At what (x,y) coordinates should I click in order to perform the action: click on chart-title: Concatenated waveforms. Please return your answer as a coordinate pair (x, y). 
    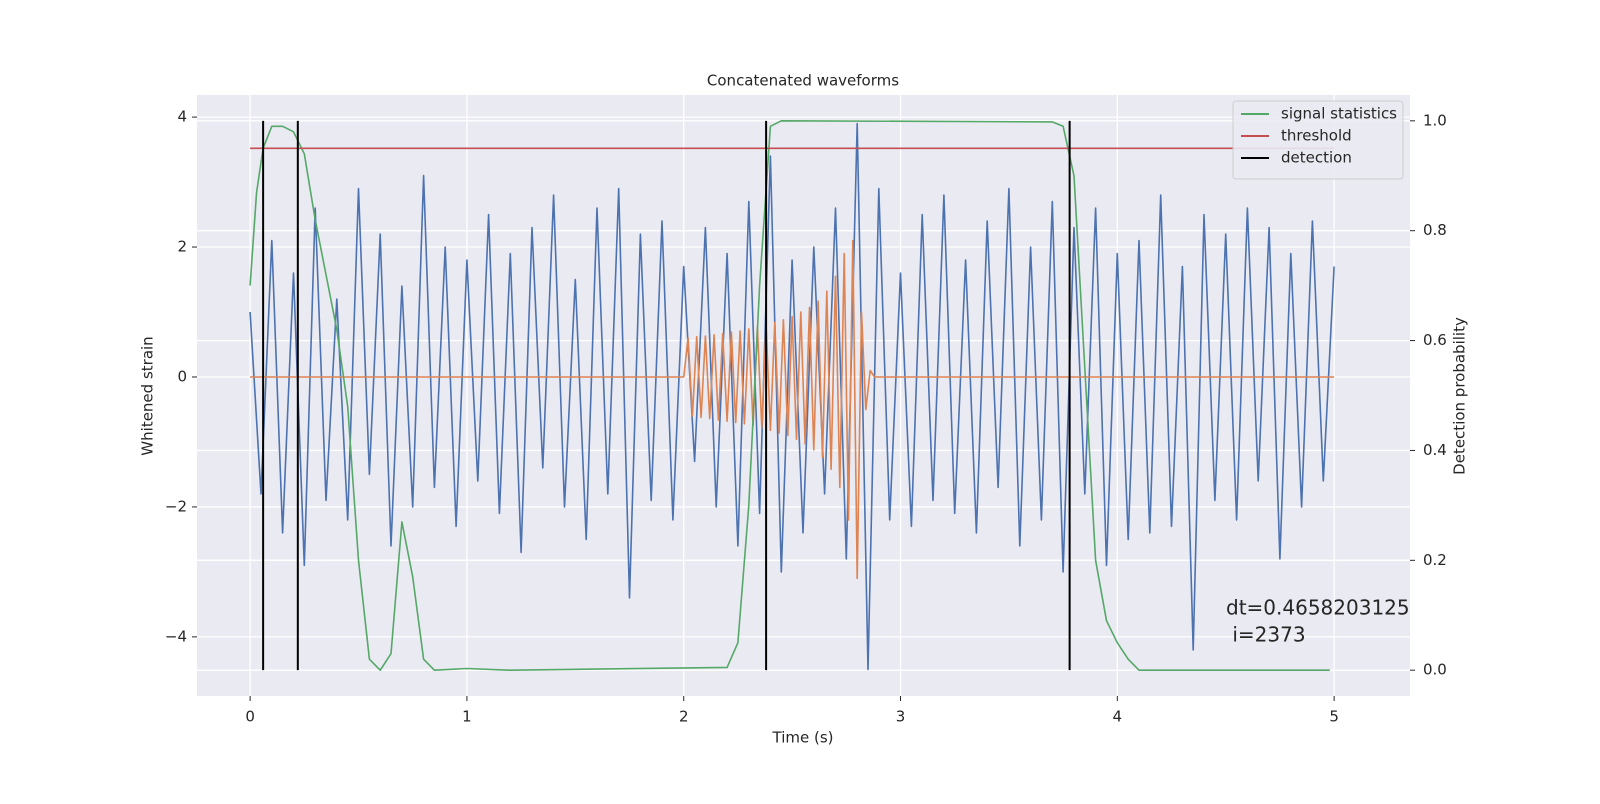
    Looking at the image, I should click on (803, 81).